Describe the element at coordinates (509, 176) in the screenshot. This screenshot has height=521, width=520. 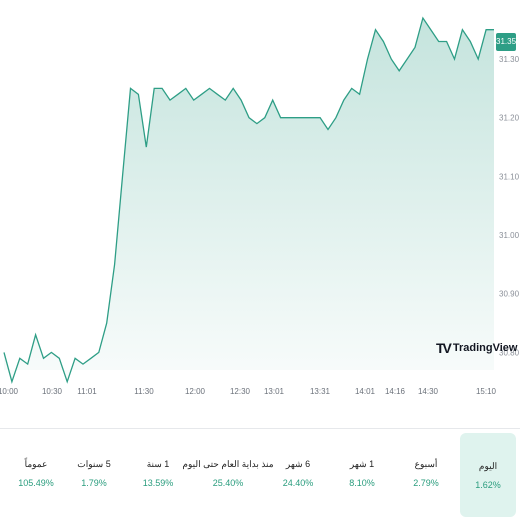
I see `y-tick-label: 31.10` at that location.